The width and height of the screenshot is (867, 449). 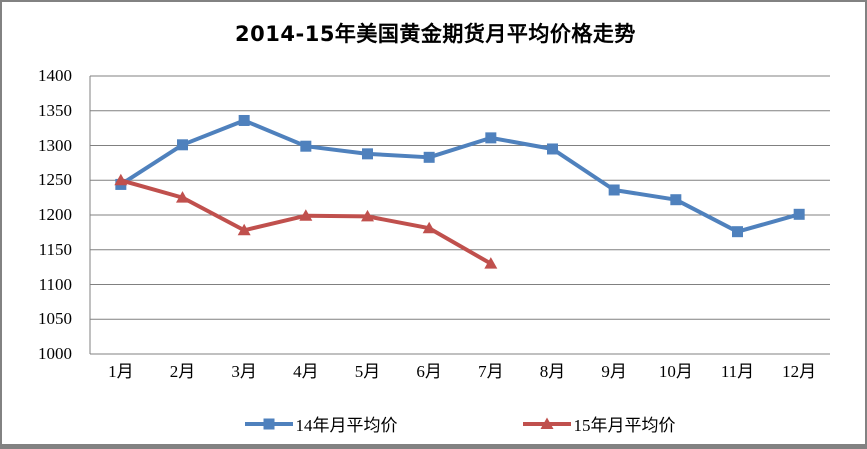 What do you see at coordinates (182, 371) in the screenshot?
I see `x-tick-label: 2月` at bounding box center [182, 371].